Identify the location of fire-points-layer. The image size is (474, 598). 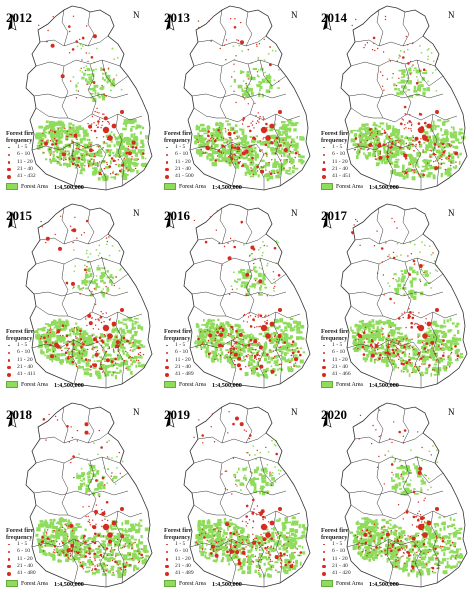
(405, 295).